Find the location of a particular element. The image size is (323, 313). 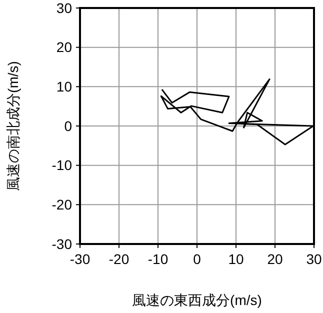

y-tick-label: -20 is located at coordinates (62, 204).